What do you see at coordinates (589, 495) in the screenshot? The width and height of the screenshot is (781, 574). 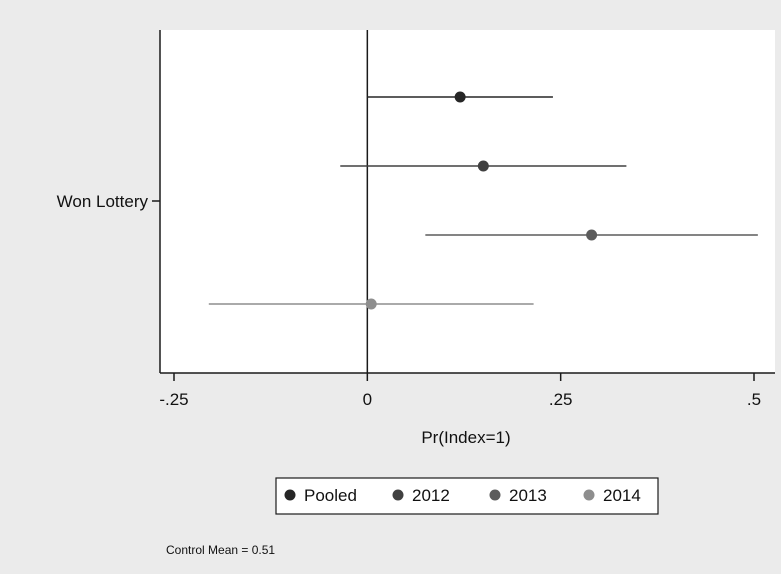 I see `legend-marker-2014` at bounding box center [589, 495].